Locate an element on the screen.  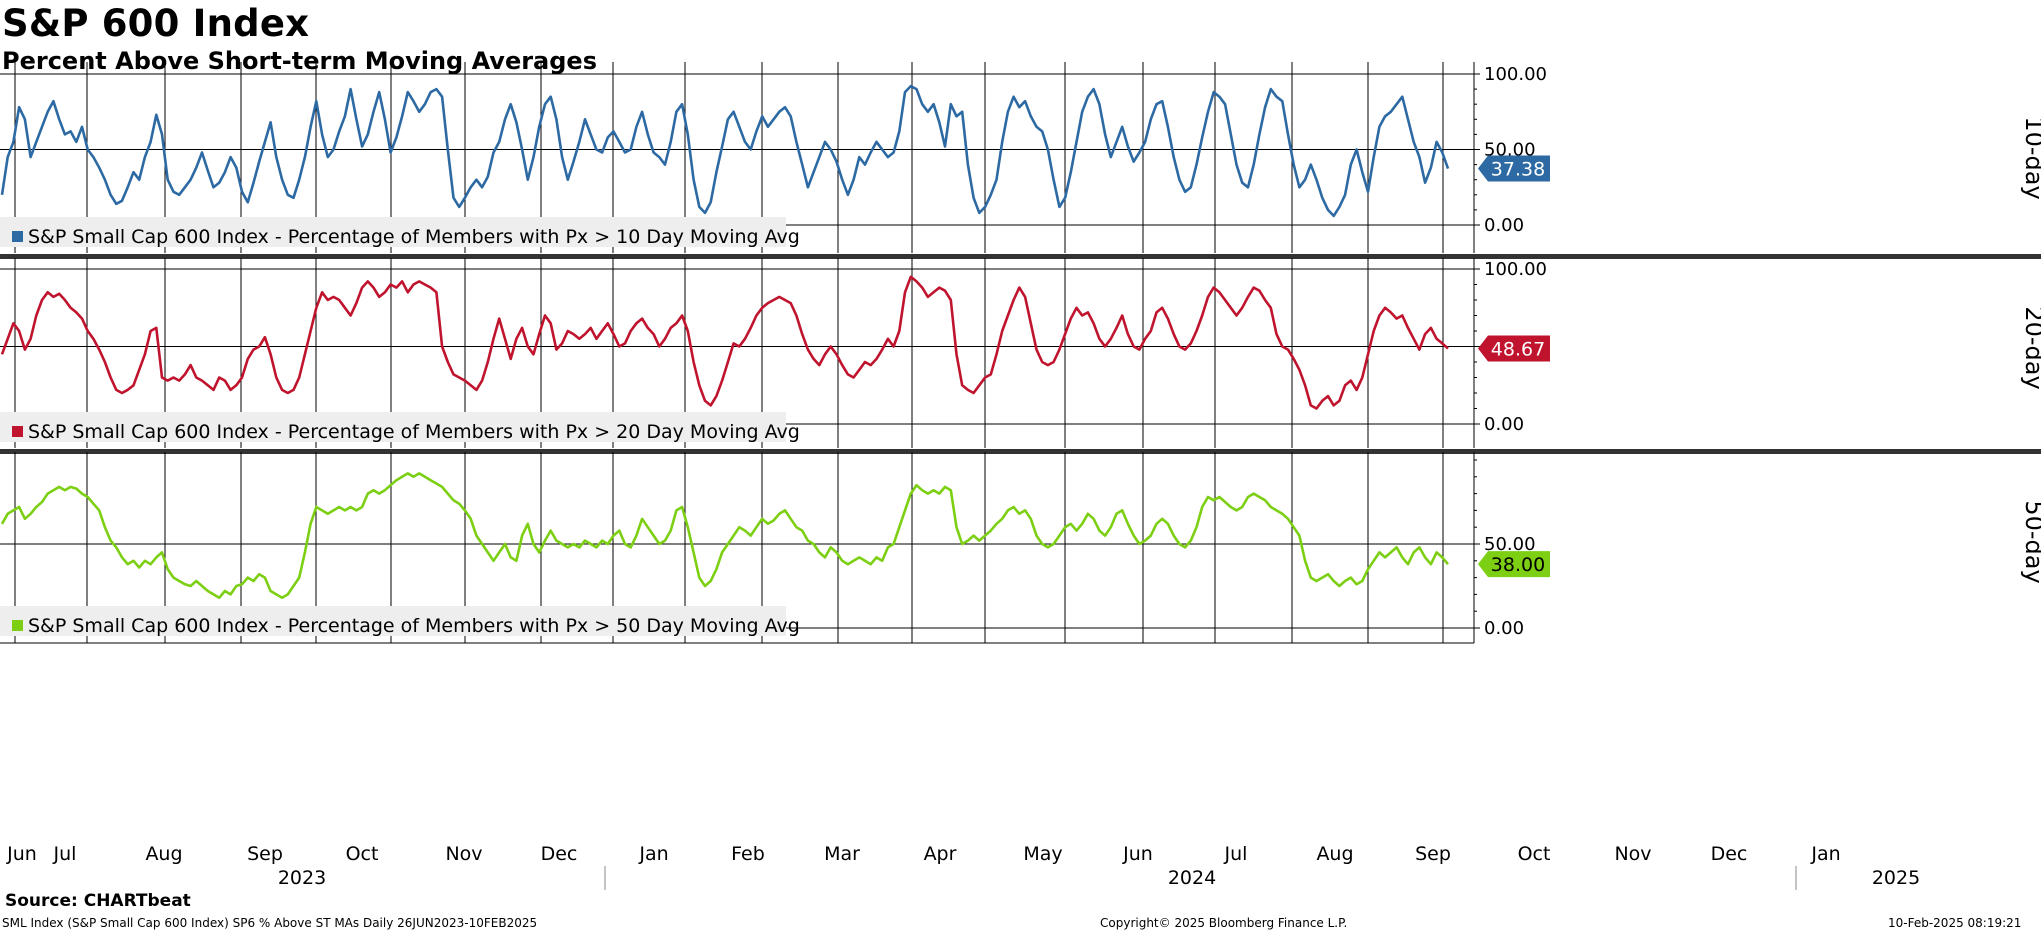
year-label: 2024 is located at coordinates (1192, 878).